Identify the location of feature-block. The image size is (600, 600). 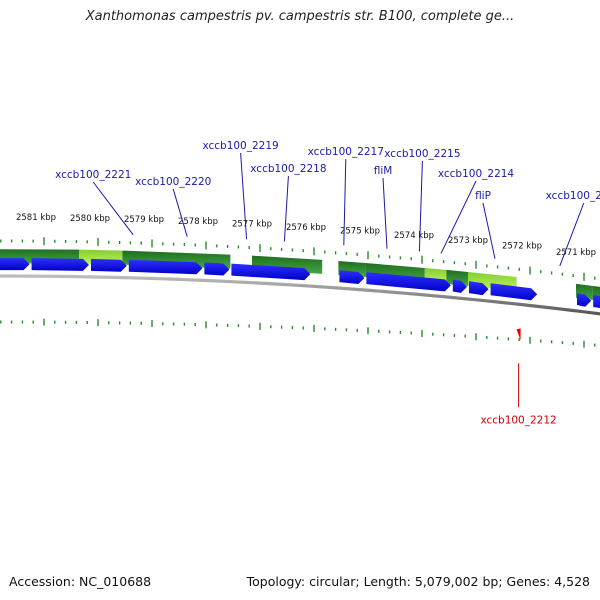
(457, 277).